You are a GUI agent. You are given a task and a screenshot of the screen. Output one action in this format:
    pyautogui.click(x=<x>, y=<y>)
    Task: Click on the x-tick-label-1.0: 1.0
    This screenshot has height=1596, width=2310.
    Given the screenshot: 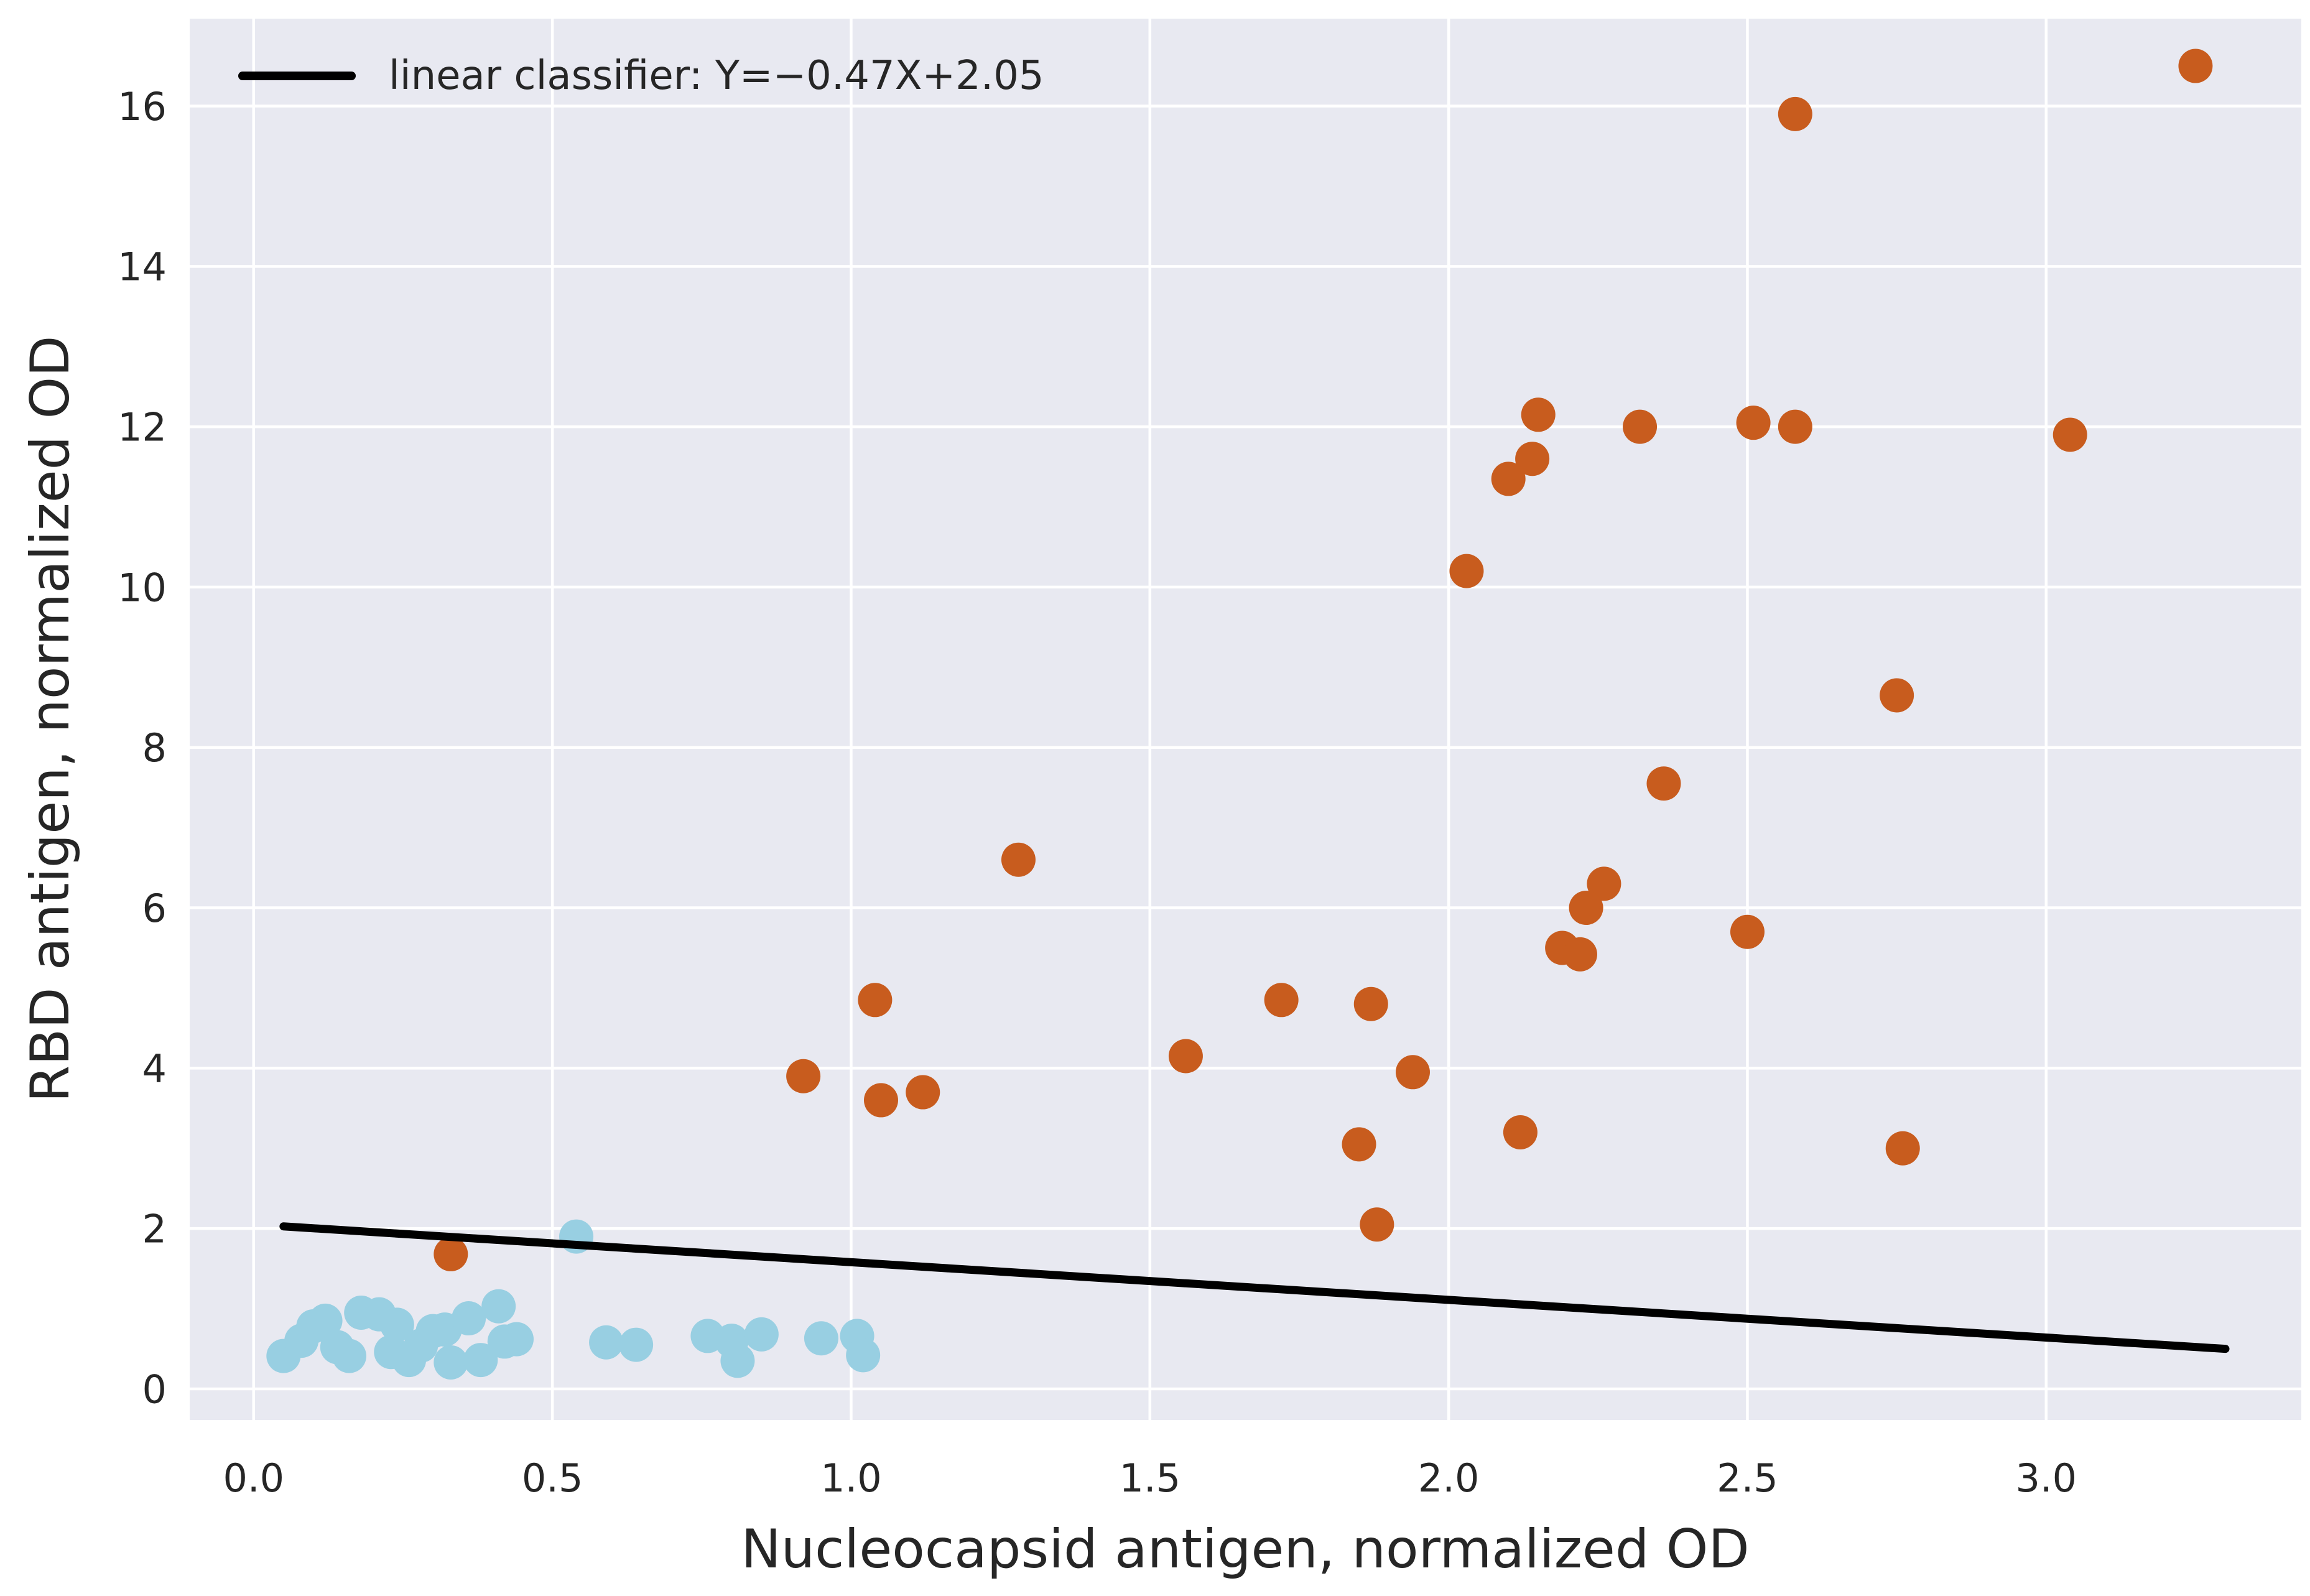 What is the action you would take?
    pyautogui.click(x=851, y=1478)
    